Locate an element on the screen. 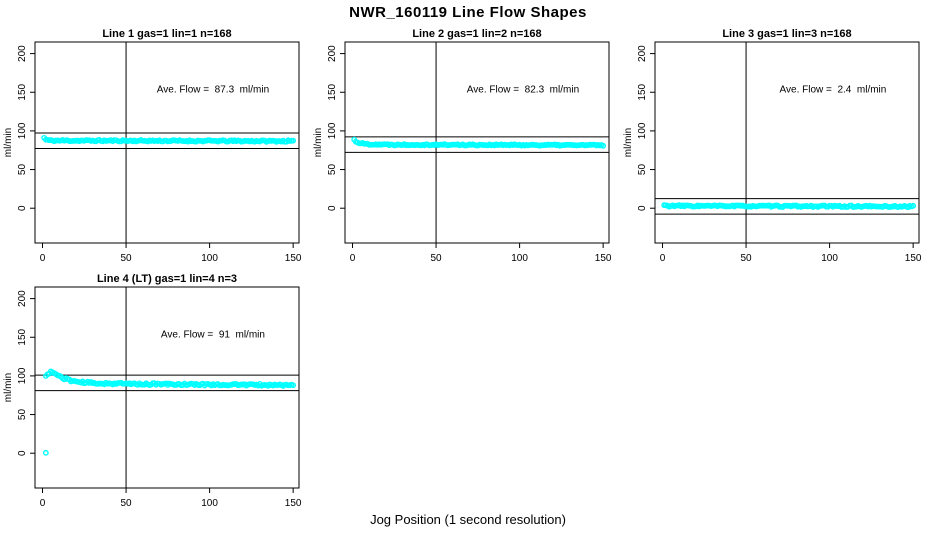 The height and width of the screenshot is (540, 936). subplot-title: Line 1 gas=1 lin=1 n=168 is located at coordinates (166, 34).